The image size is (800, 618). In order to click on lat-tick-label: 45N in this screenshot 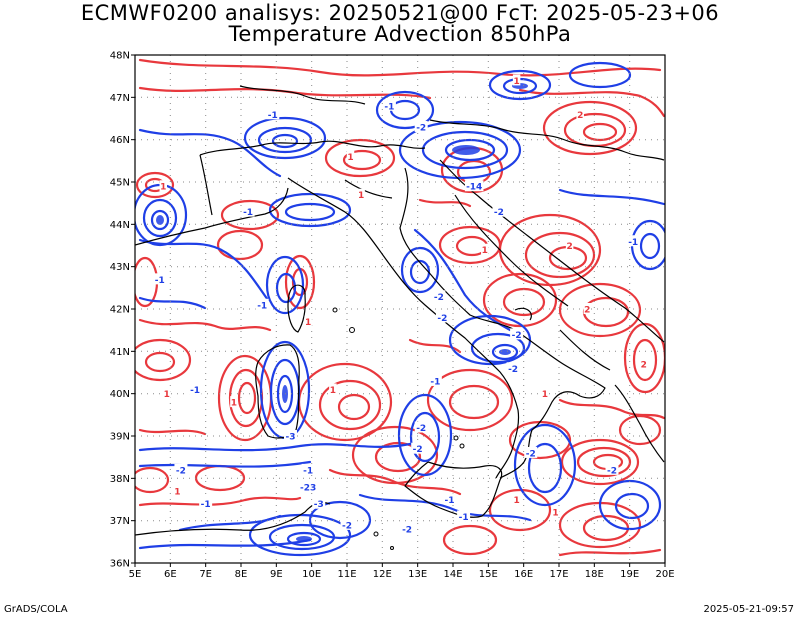, I will do `click(120, 183)`.